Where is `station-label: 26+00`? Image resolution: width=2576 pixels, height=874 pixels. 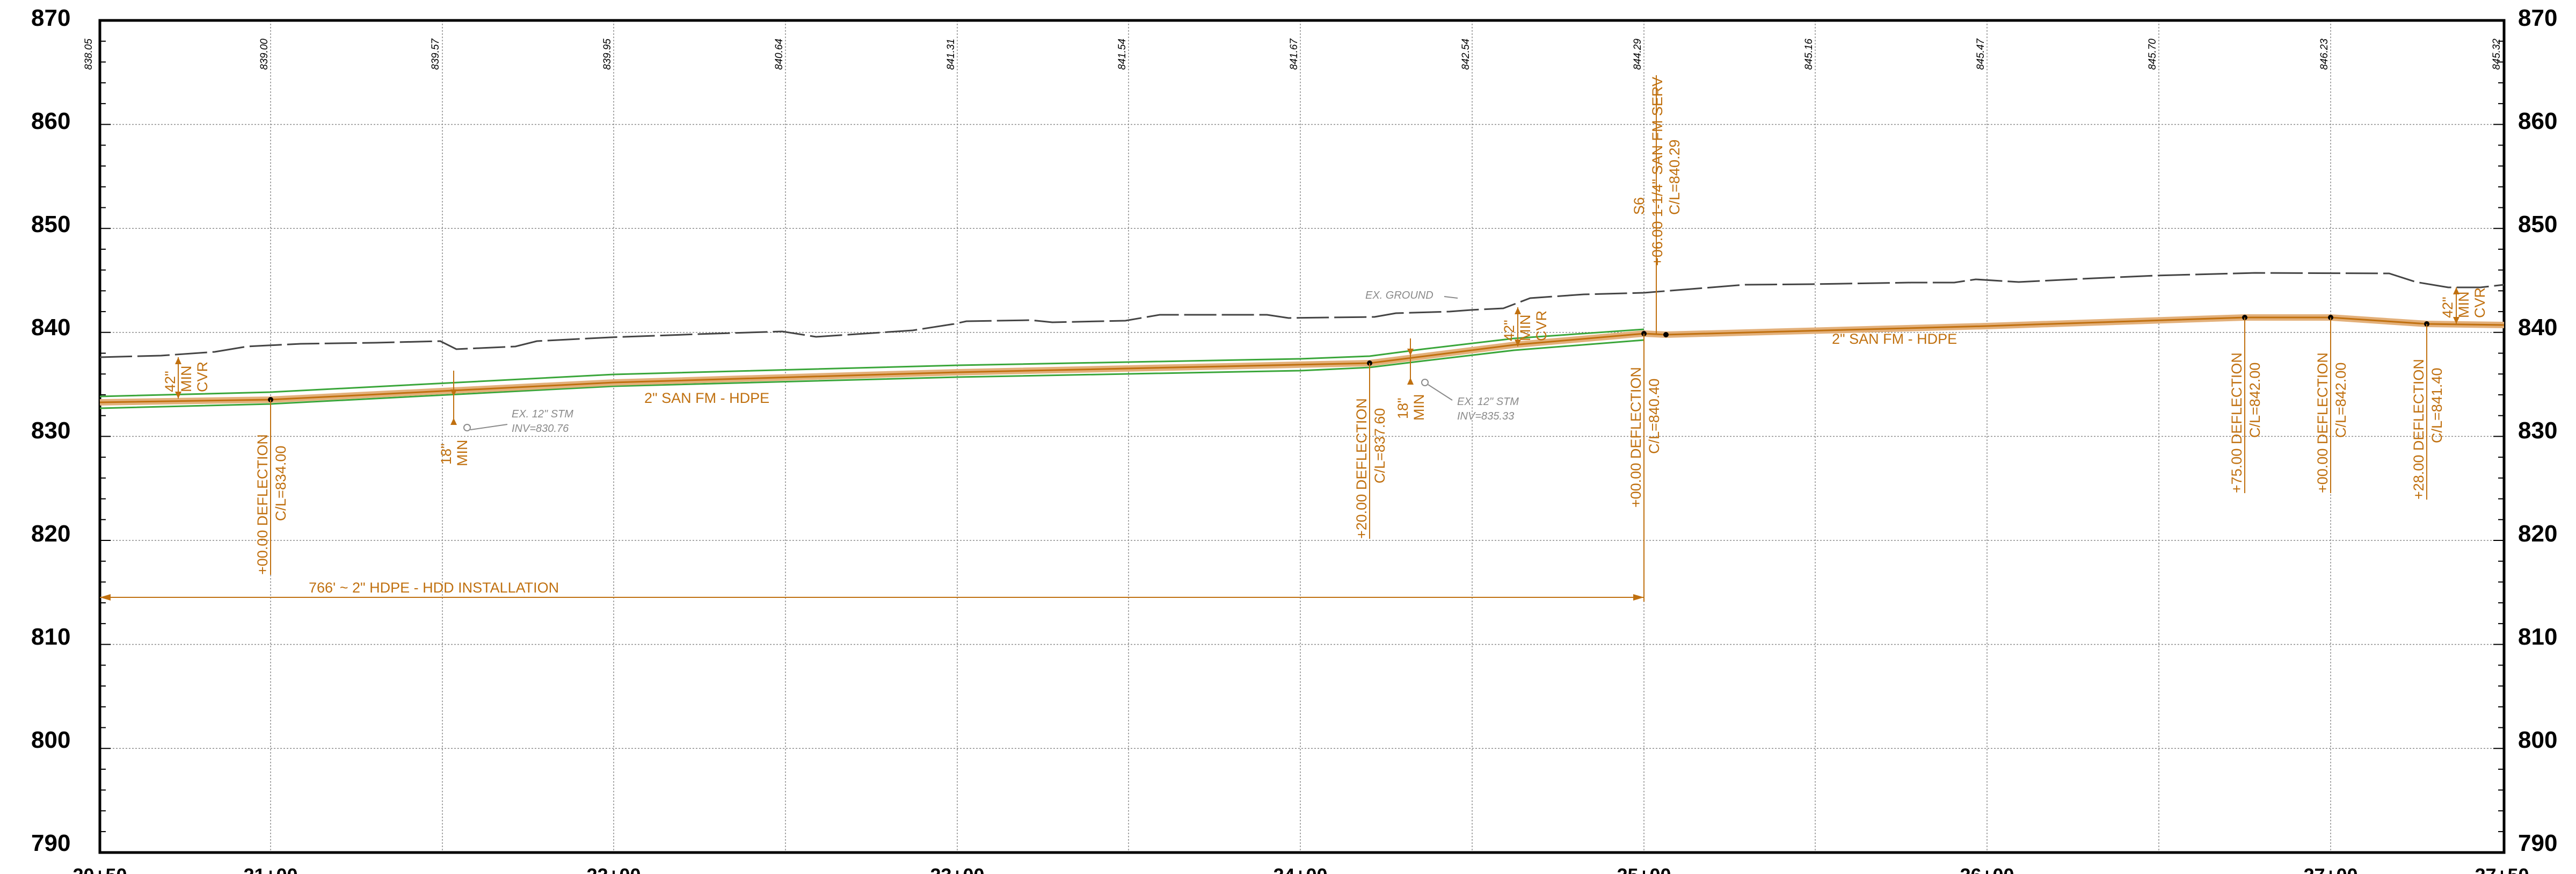 station-label: 26+00 is located at coordinates (1987, 869).